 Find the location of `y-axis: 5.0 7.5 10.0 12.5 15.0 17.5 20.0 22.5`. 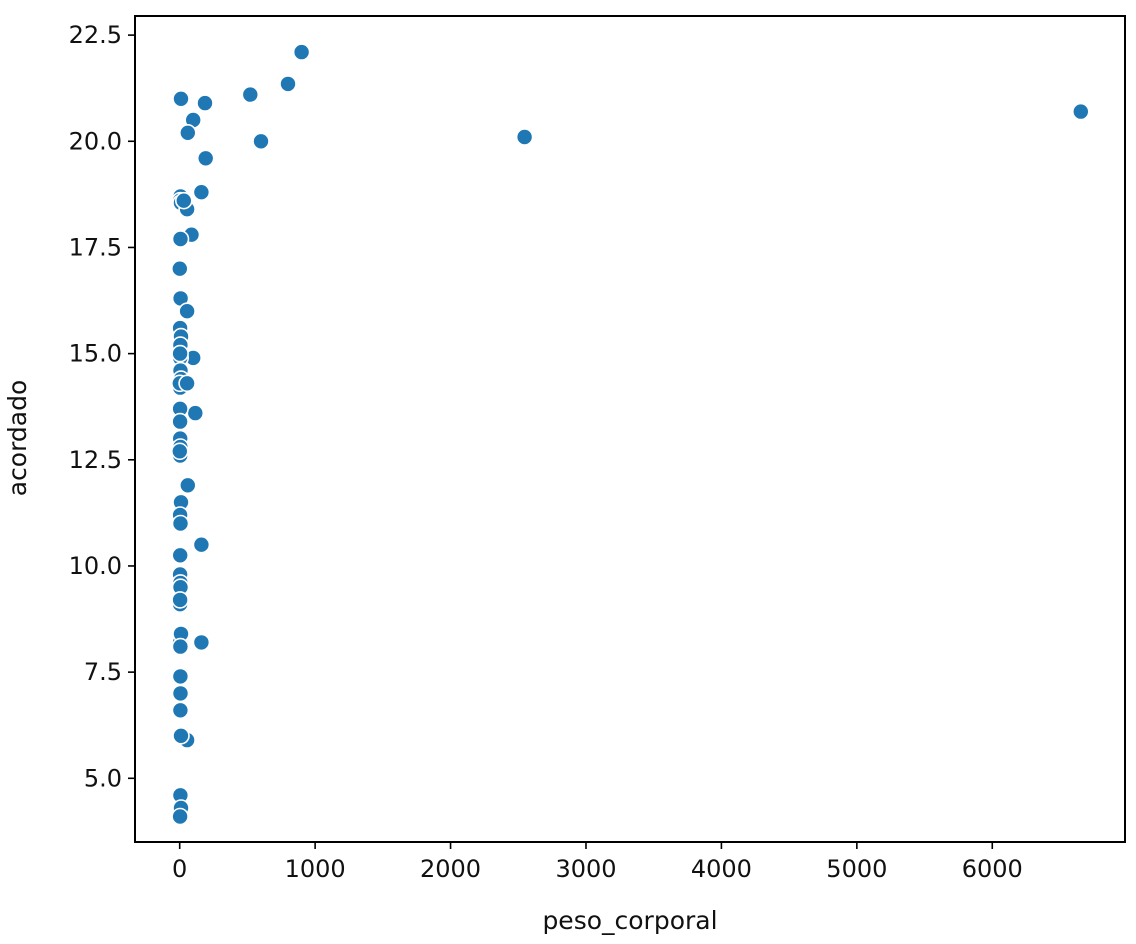

y-axis: 5.0 7.5 10.0 12.5 15.0 17.5 20.0 22.5 is located at coordinates (102, 406).